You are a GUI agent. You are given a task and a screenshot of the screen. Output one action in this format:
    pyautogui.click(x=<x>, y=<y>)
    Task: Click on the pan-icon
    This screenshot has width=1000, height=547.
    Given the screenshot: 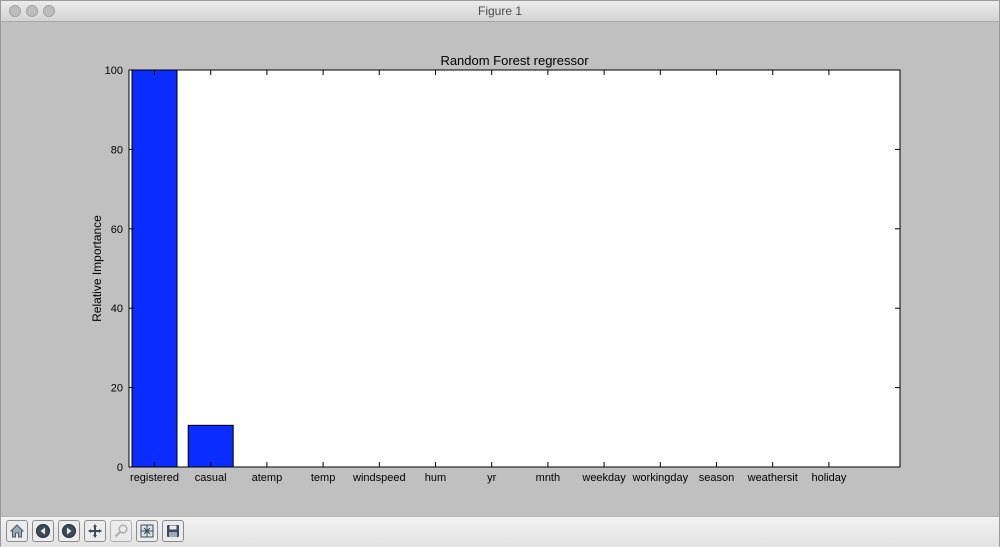 What is the action you would take?
    pyautogui.click(x=95, y=531)
    